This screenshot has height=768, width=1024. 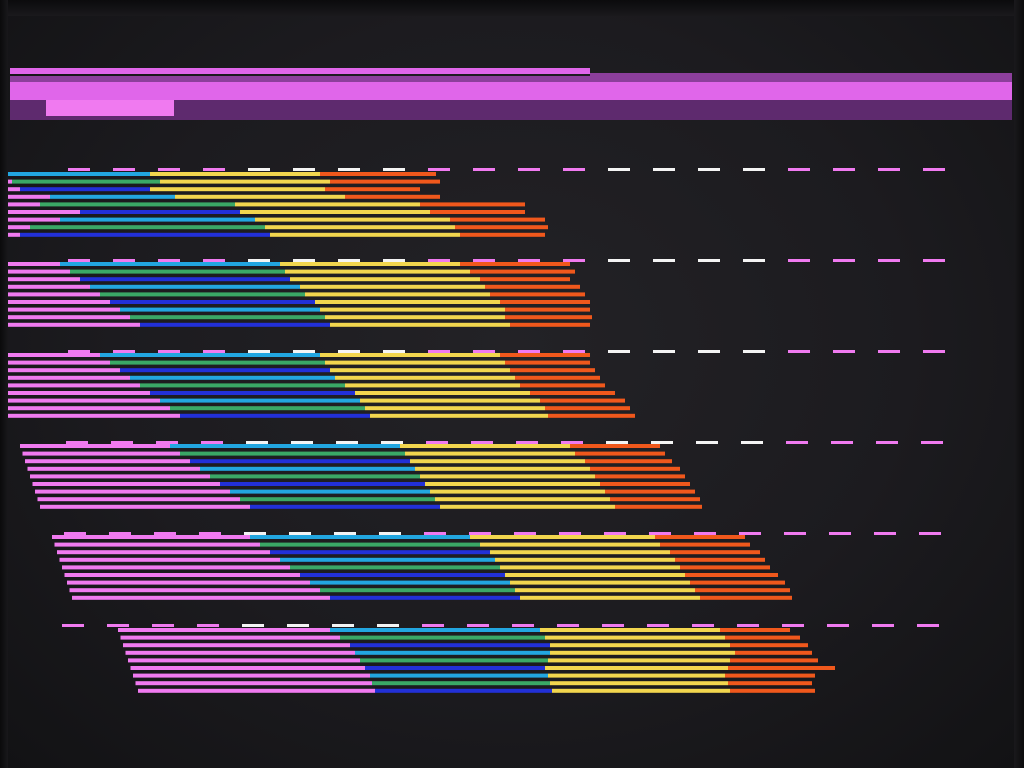 I want to click on top-banner-bar, so click(x=511, y=110).